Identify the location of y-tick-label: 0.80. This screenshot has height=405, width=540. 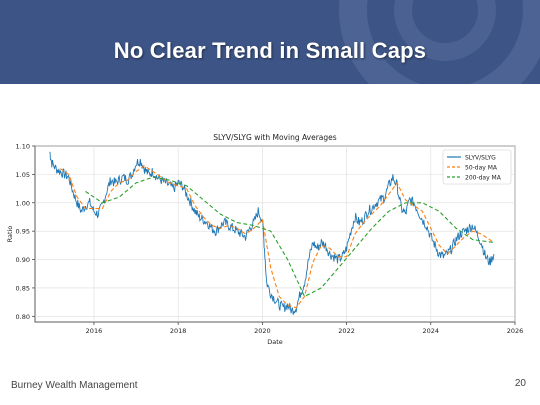
(23, 317).